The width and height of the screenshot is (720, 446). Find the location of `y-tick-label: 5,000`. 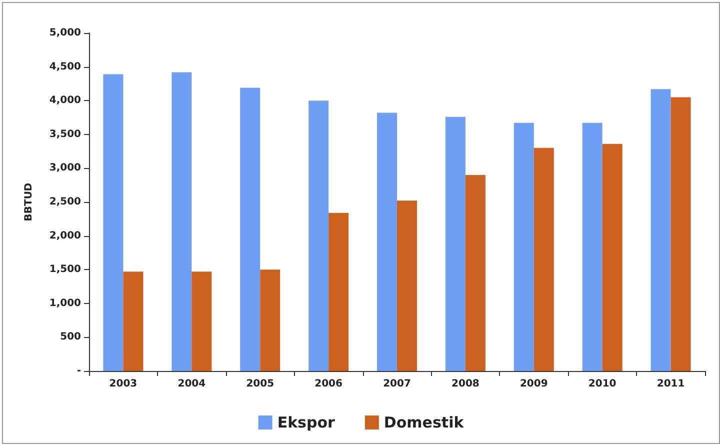

y-tick-label: 5,000 is located at coordinates (65, 33).